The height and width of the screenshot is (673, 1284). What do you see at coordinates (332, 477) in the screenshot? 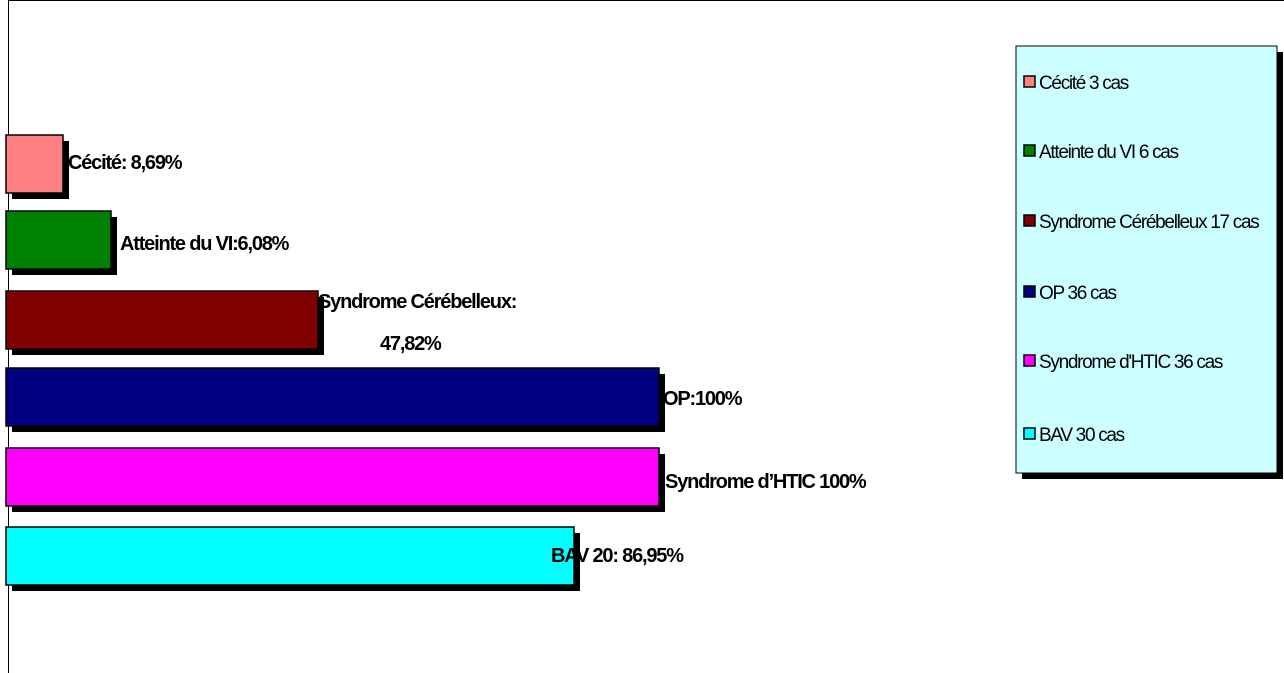
I see `bar-syndrome-d-htic` at bounding box center [332, 477].